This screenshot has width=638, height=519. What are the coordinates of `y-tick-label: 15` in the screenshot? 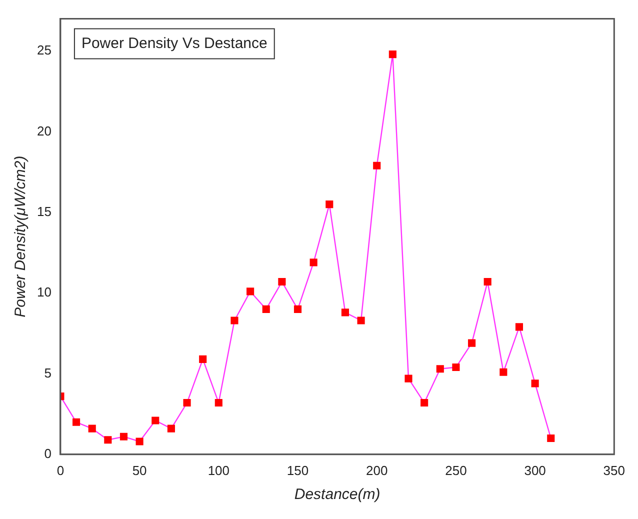 It's located at (44, 211).